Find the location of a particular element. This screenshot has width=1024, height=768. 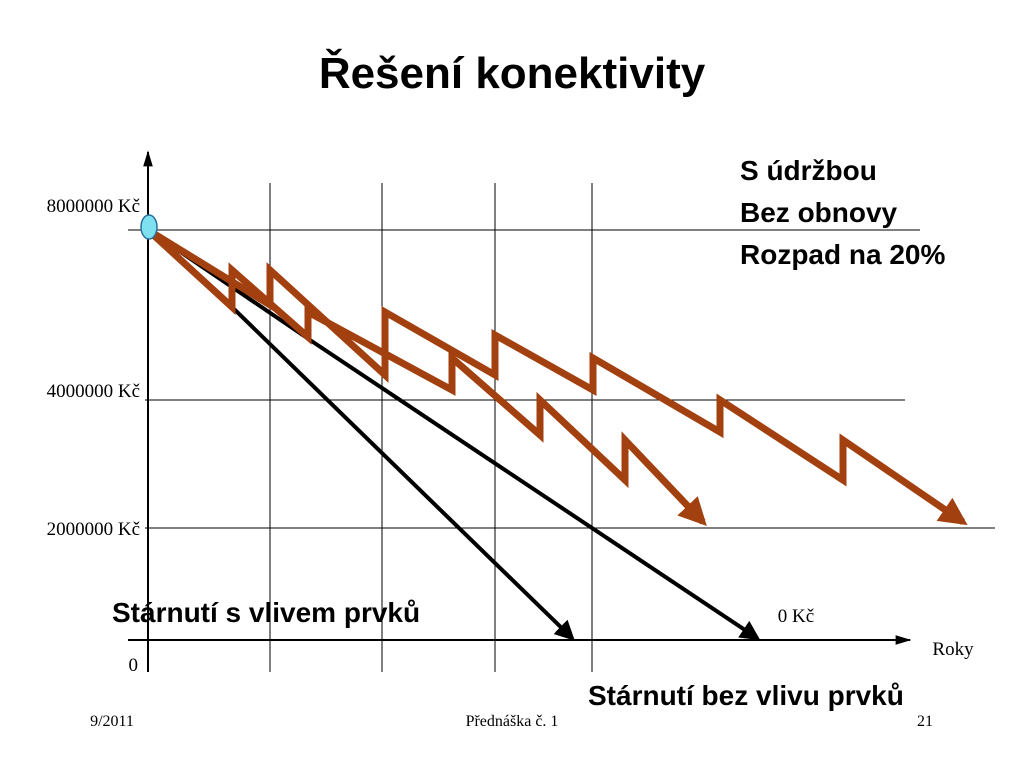

start-point is located at coordinates (149, 227).